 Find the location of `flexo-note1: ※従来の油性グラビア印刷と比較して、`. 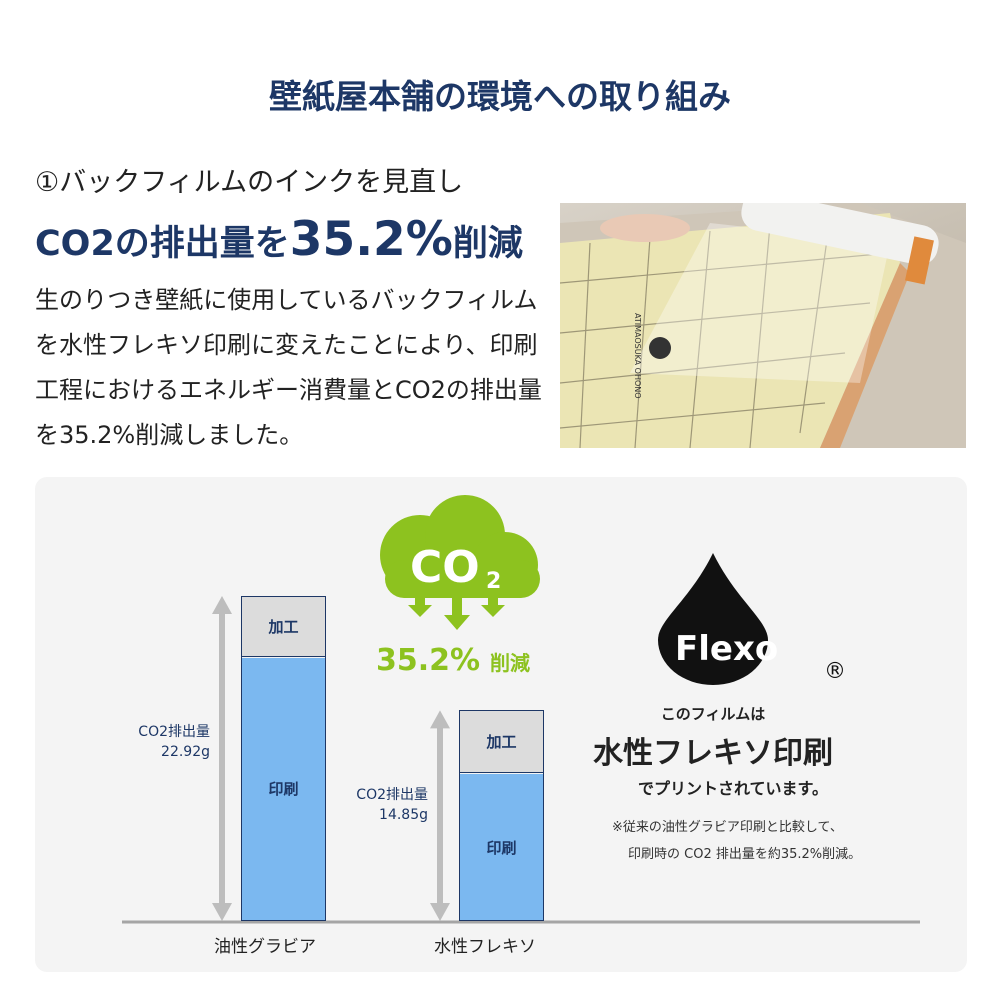

flexo-note1: ※従来の油性グラビア印刷と比較して、 is located at coordinates (727, 827).